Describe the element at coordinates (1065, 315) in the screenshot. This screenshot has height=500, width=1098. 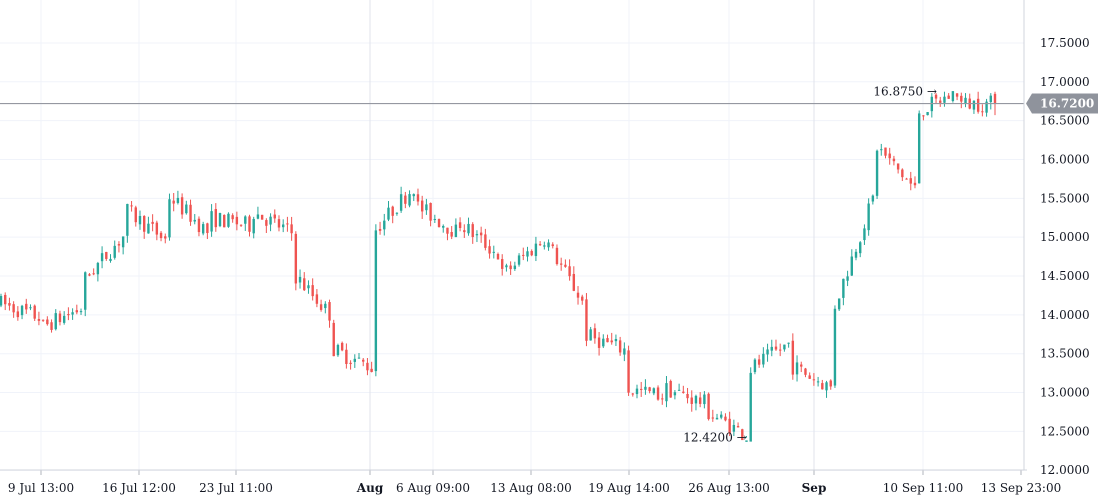
I see `y-tick-label: 14.0000` at that location.